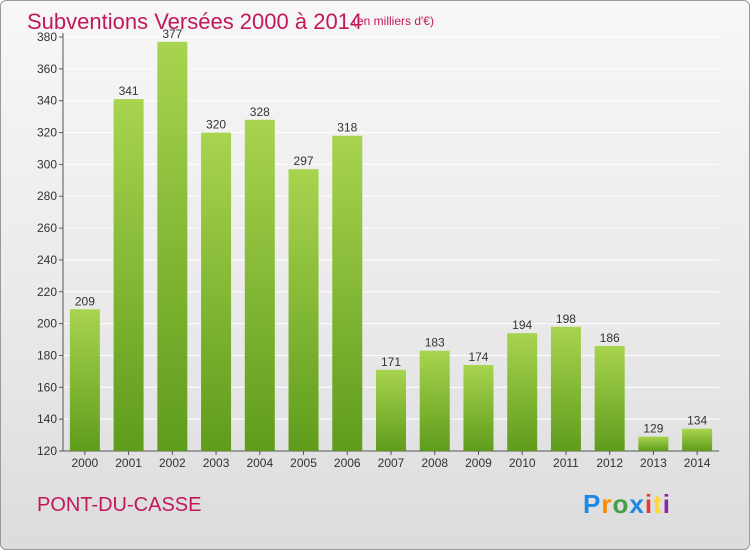 This screenshot has width=750, height=550. Describe the element at coordinates (566, 463) in the screenshot. I see `x-tick-label: 2011` at that location.